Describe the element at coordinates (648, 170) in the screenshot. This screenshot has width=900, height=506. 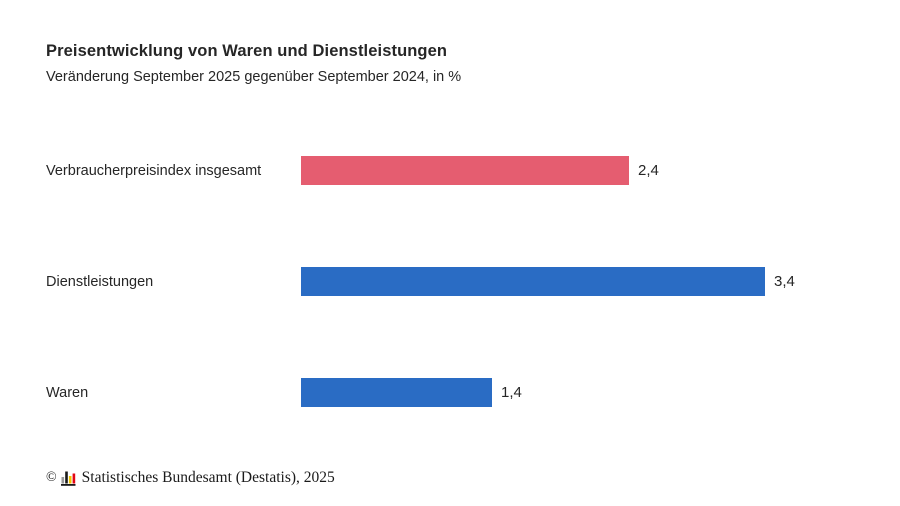
I see `value-label: 2,4` at that location.